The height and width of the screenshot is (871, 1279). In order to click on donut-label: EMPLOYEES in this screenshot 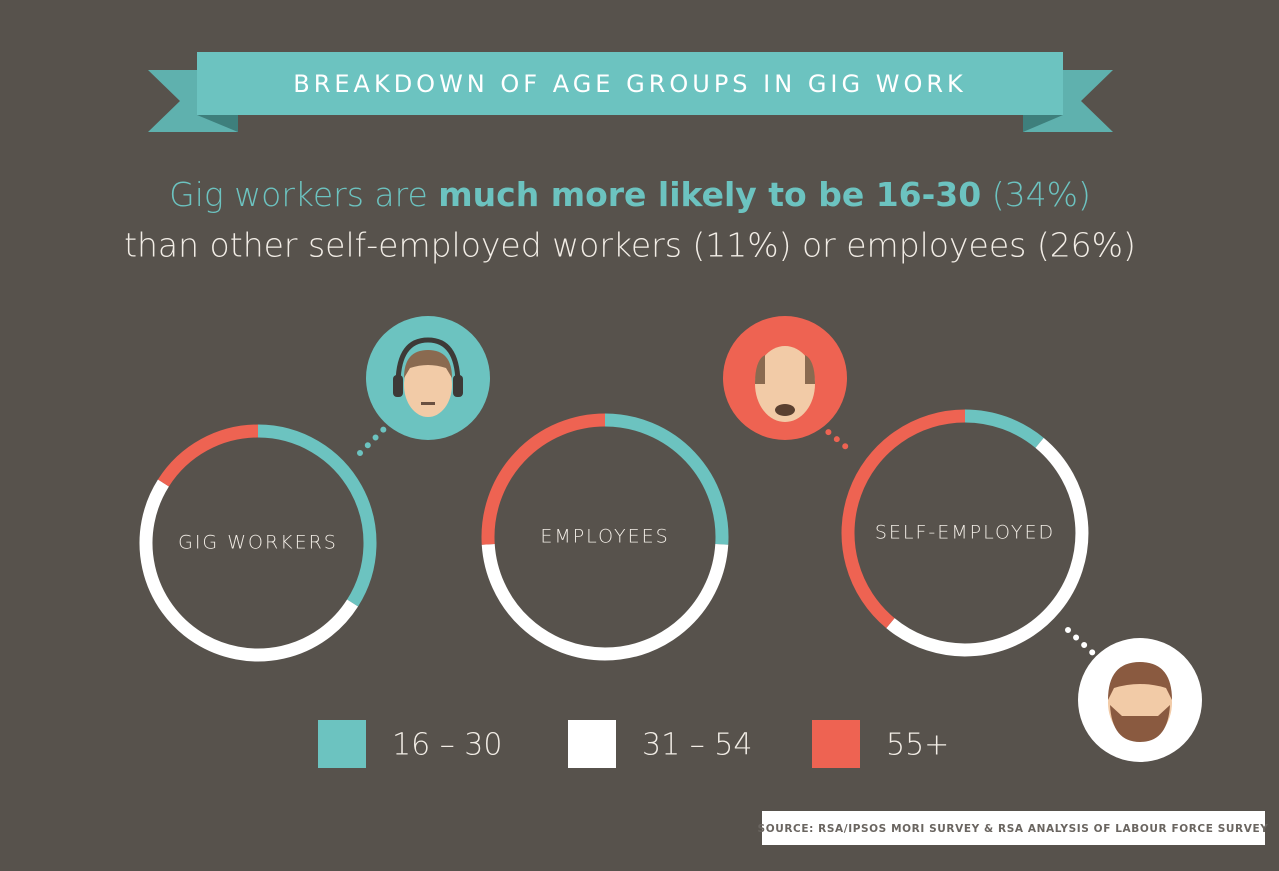, I will do `click(604, 537)`.